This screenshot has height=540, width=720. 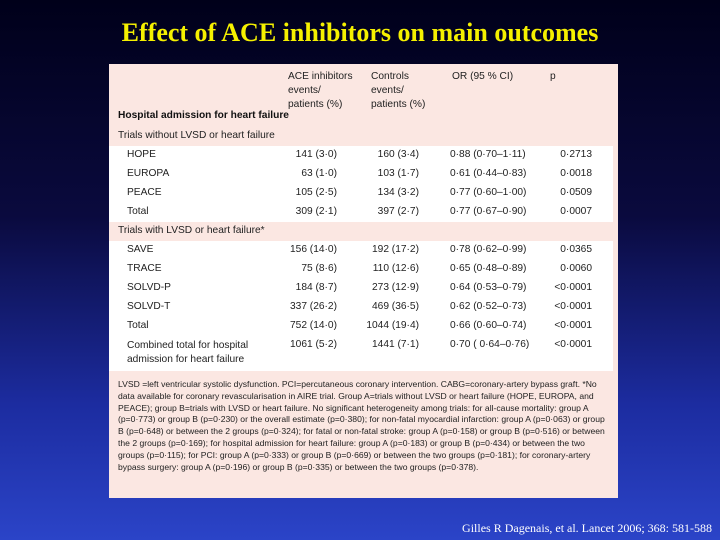 I want to click on odds-ratio: 0·88 (0·70–1·11), so click(x=488, y=154).